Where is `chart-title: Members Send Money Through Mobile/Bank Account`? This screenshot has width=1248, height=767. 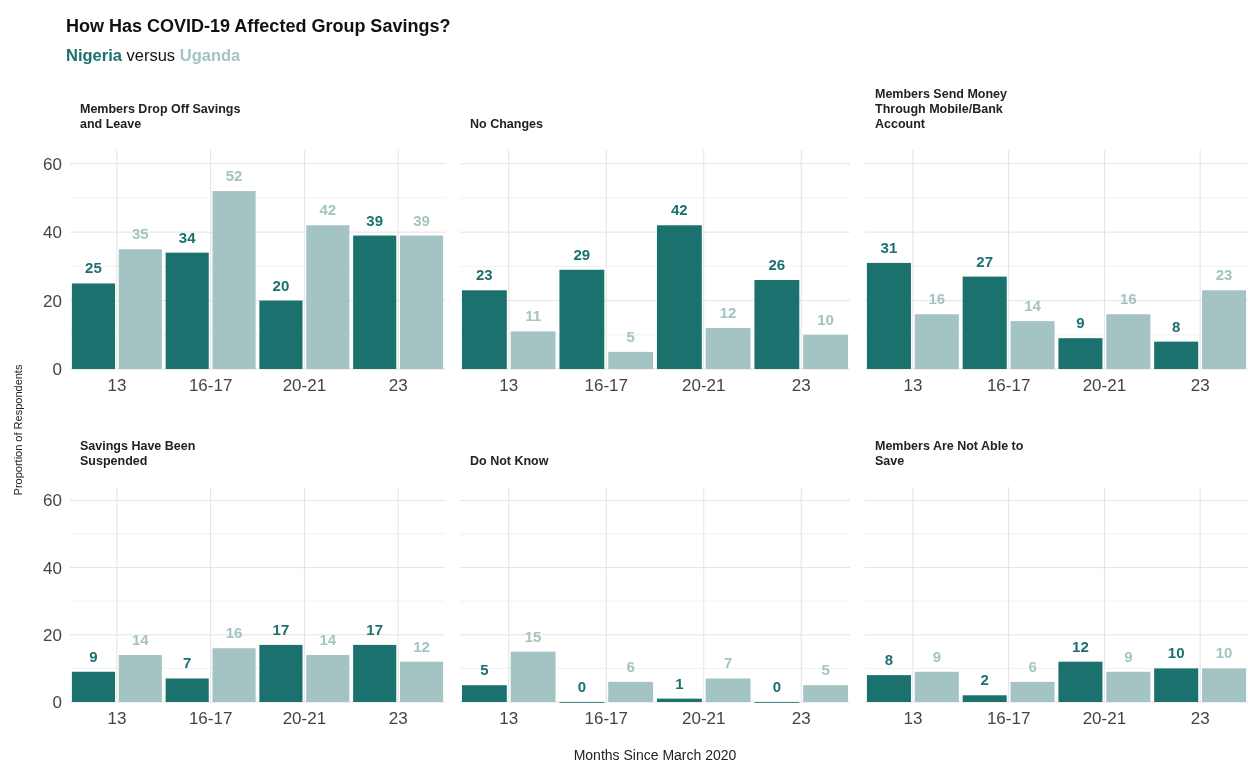 chart-title: Members Send Money Through Mobile/Bank Account is located at coordinates (941, 109).